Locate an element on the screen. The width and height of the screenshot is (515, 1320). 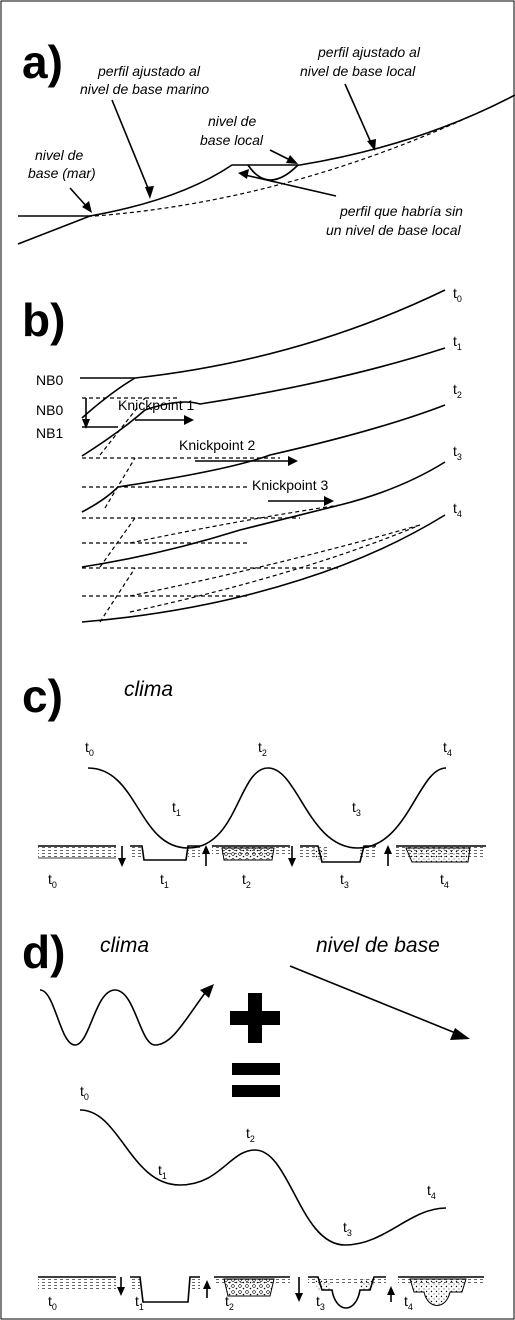
arrow-sea-head is located at coordinates (87, 207).